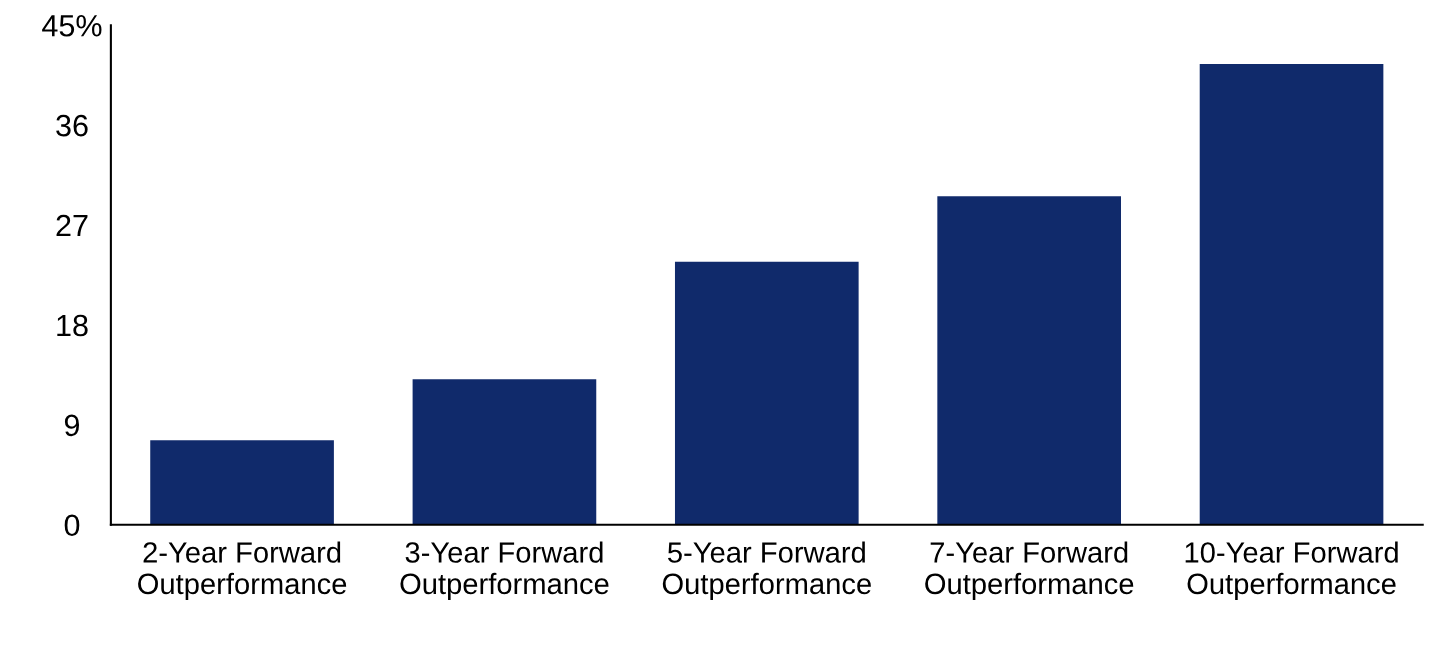  What do you see at coordinates (72, 225) in the screenshot?
I see `y-tick-label: 27` at bounding box center [72, 225].